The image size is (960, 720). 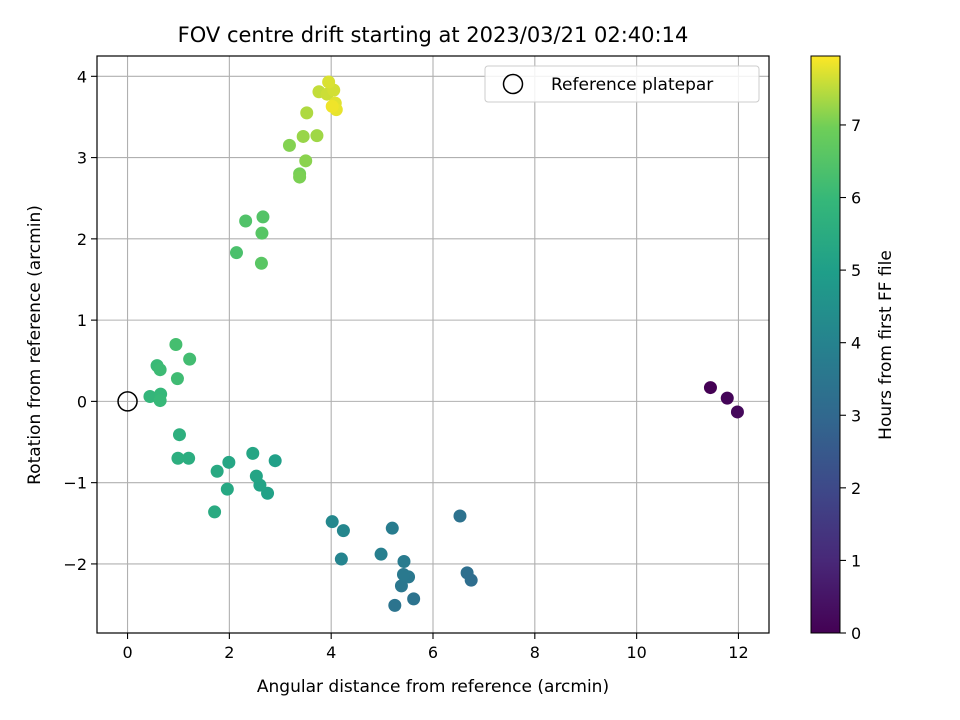 I want to click on x-tick-label: 10, so click(x=636, y=652).